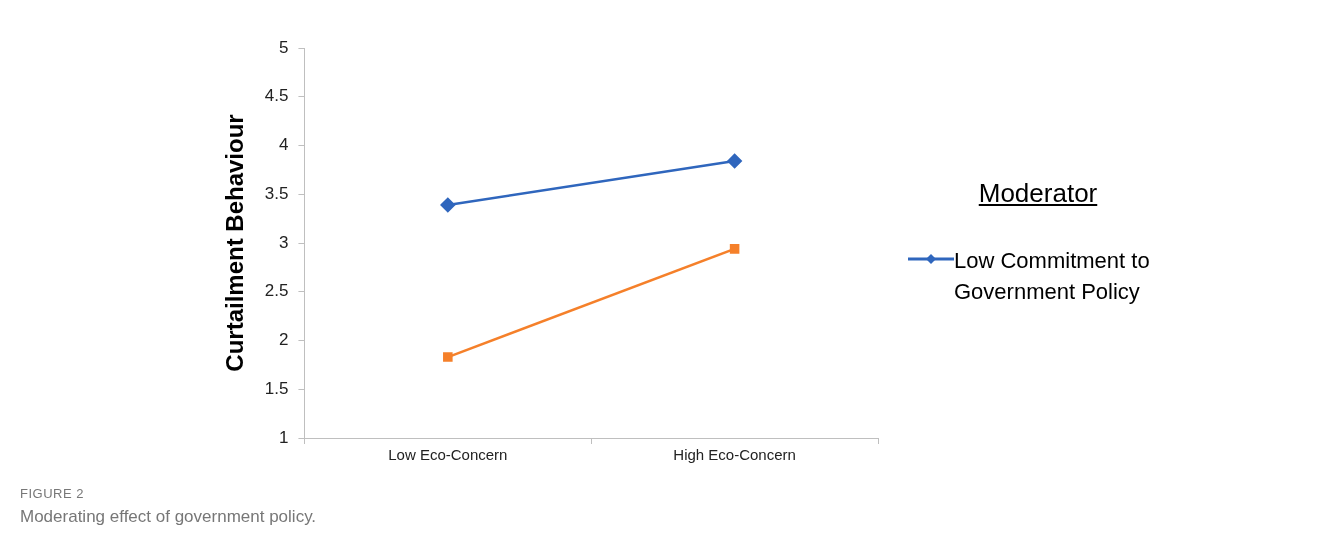 This screenshot has width=1331, height=551. I want to click on y-tick-label: 2, so click(283, 340).